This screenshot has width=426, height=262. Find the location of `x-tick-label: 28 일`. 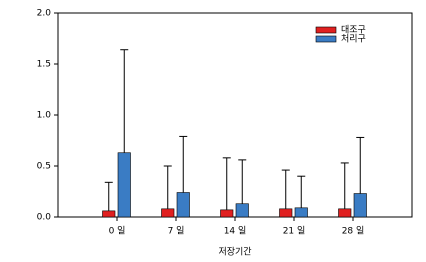

x-tick-label: 28 일 is located at coordinates (353, 231).